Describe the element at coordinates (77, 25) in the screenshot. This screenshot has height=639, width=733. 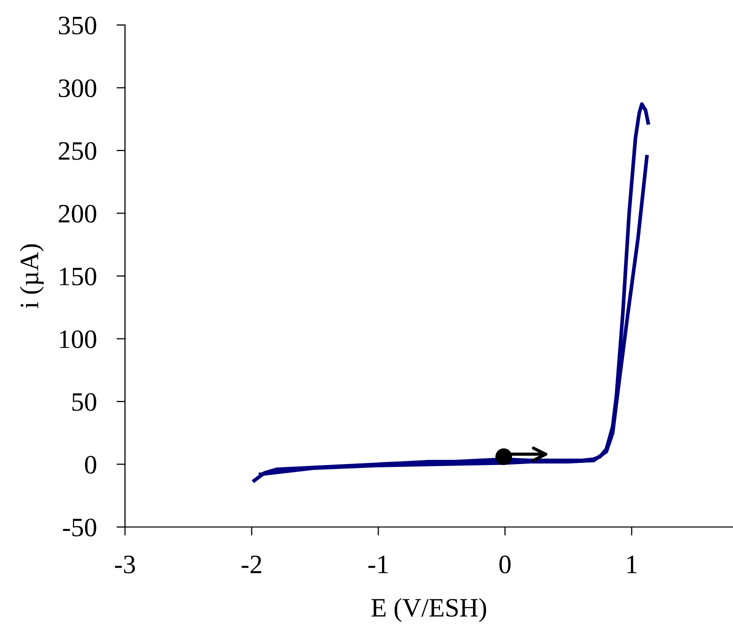
I see `y-tick-label: 350` at that location.